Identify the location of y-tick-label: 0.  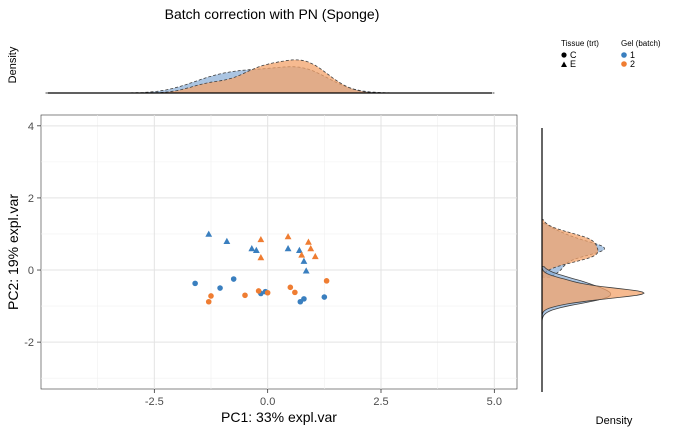
(31, 271).